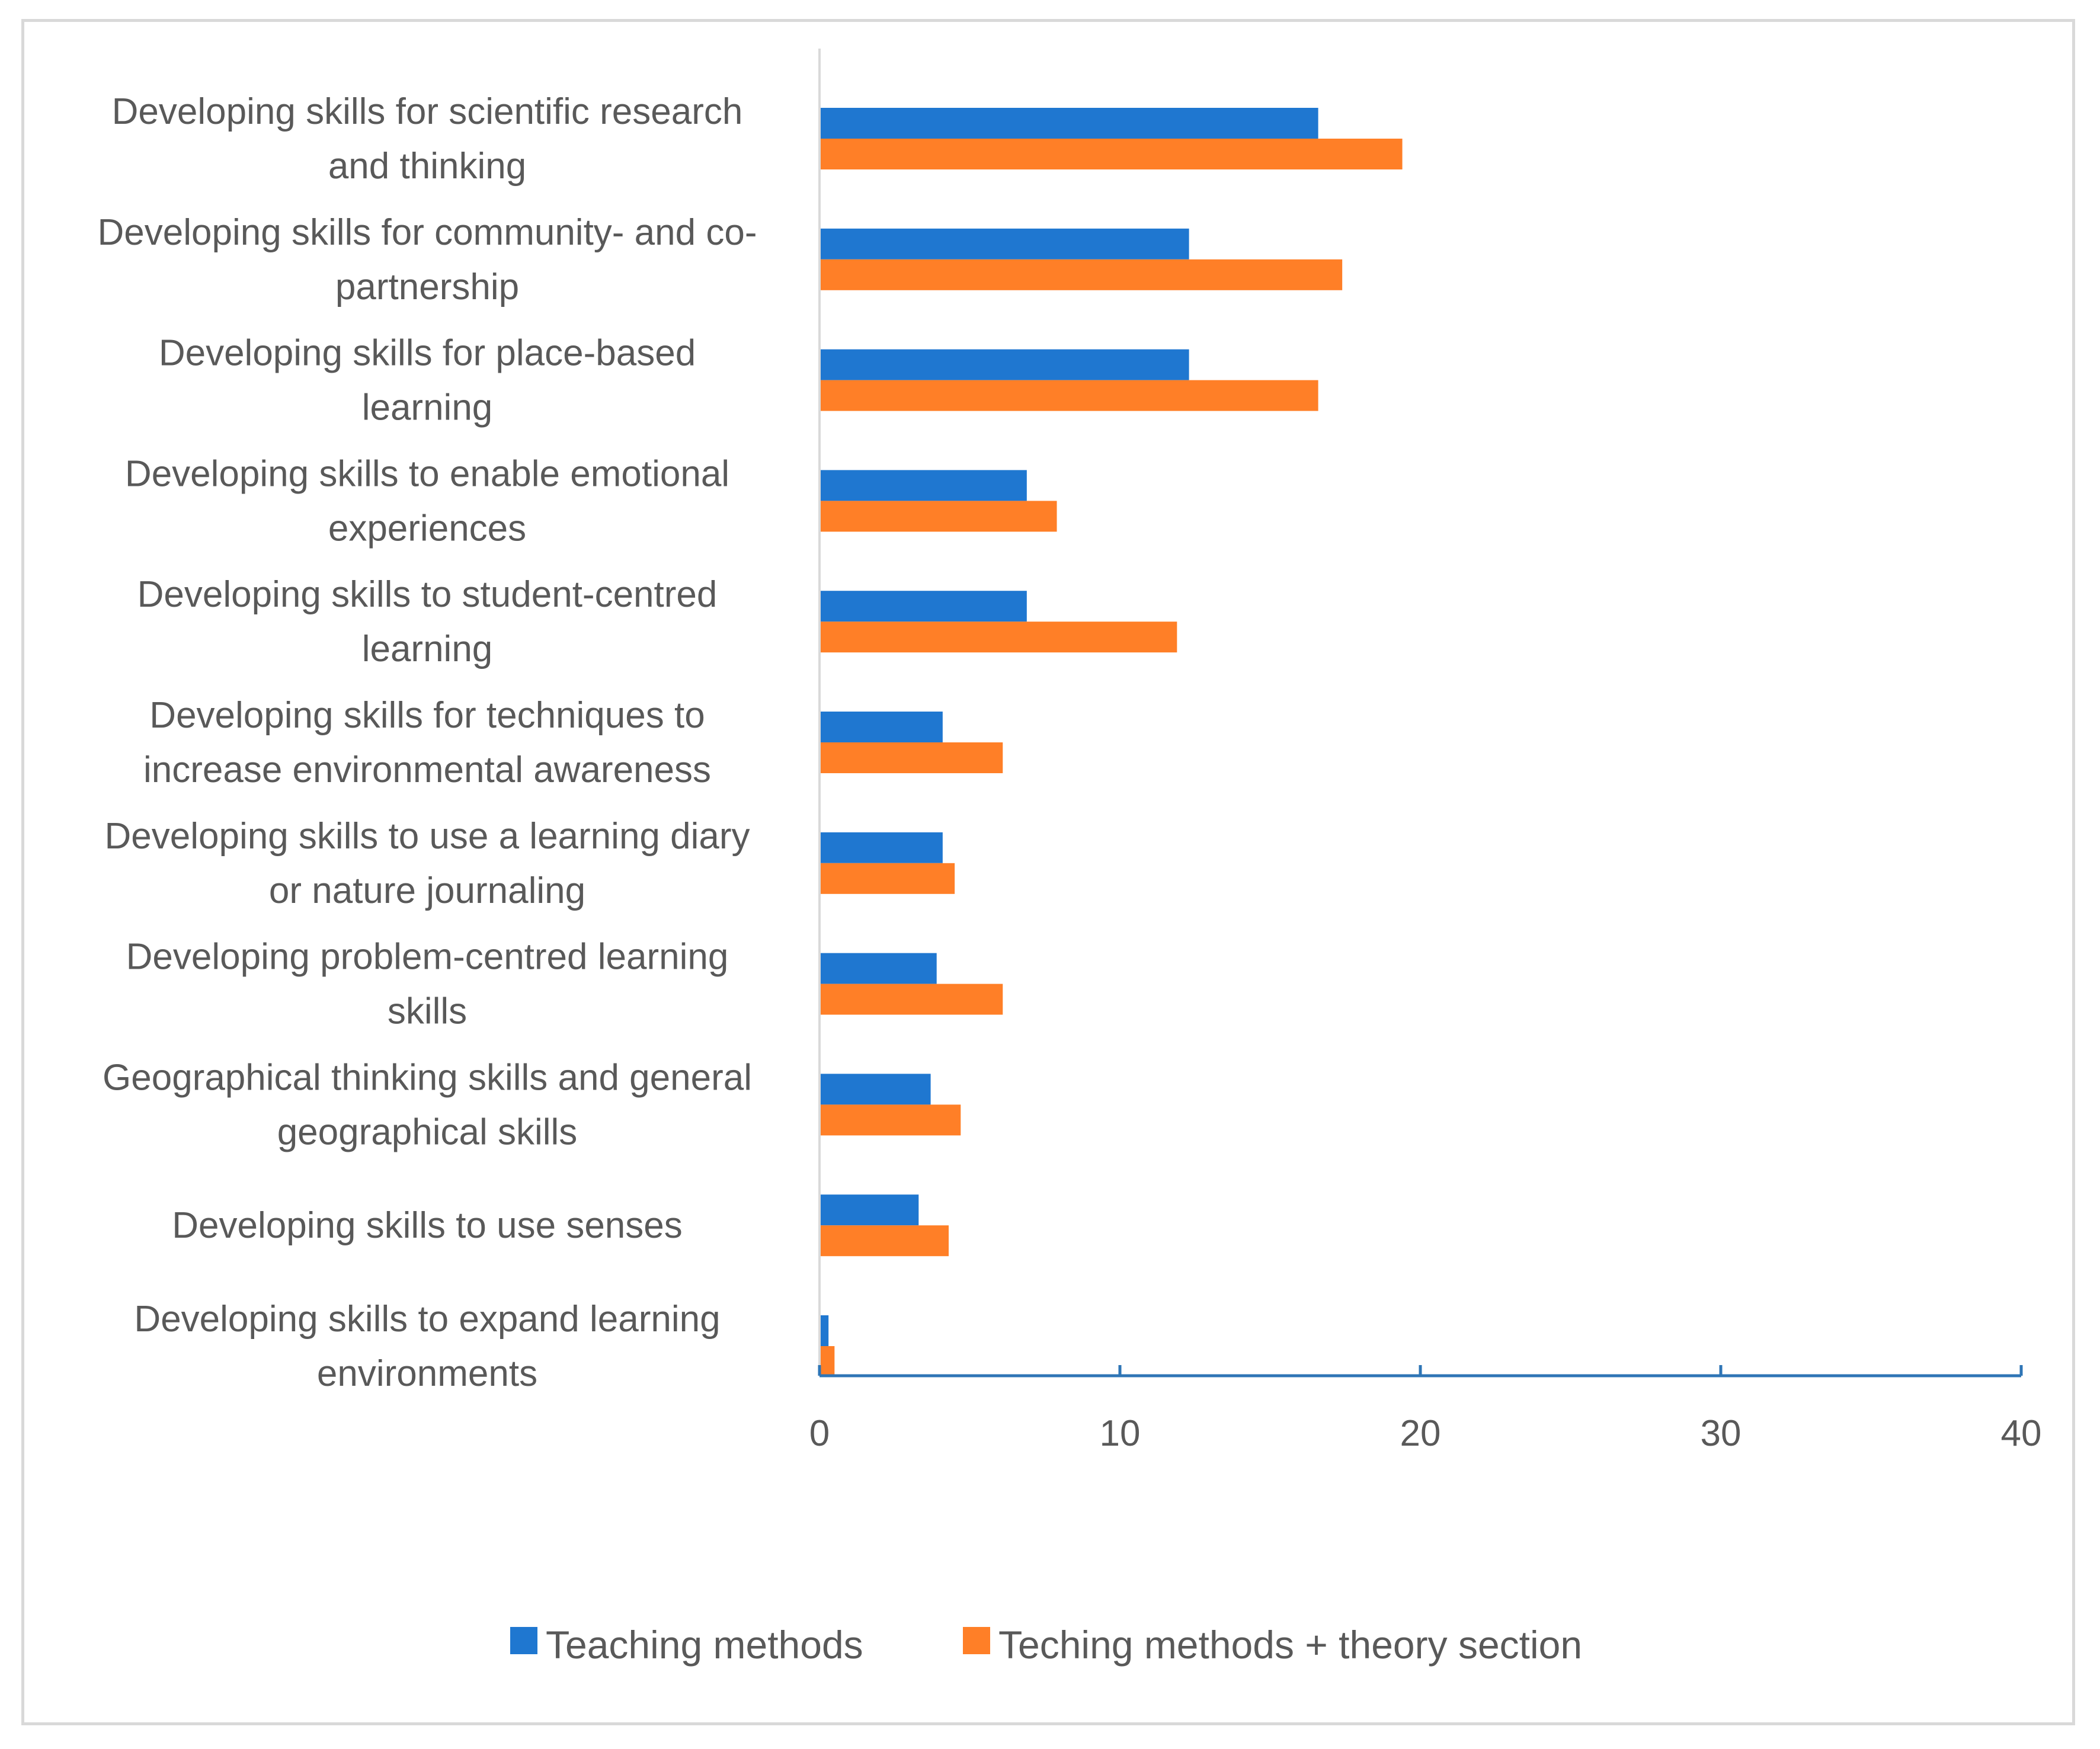  Describe the element at coordinates (427, 287) in the screenshot. I see `category-label-line: partnership` at that location.